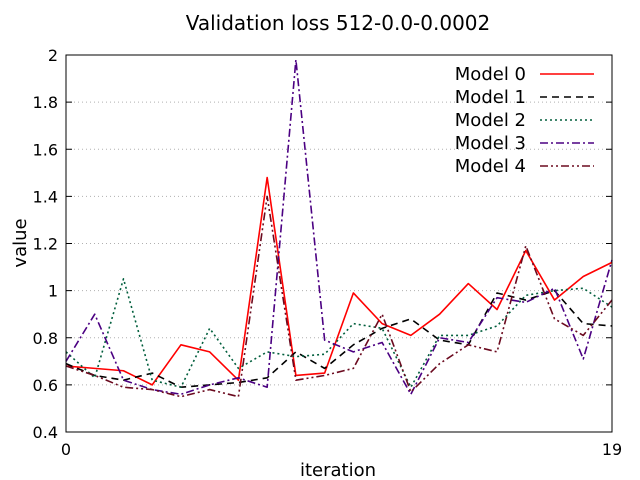  What do you see at coordinates (45, 338) in the screenshot?
I see `y-tick-label: 0.8` at bounding box center [45, 338].